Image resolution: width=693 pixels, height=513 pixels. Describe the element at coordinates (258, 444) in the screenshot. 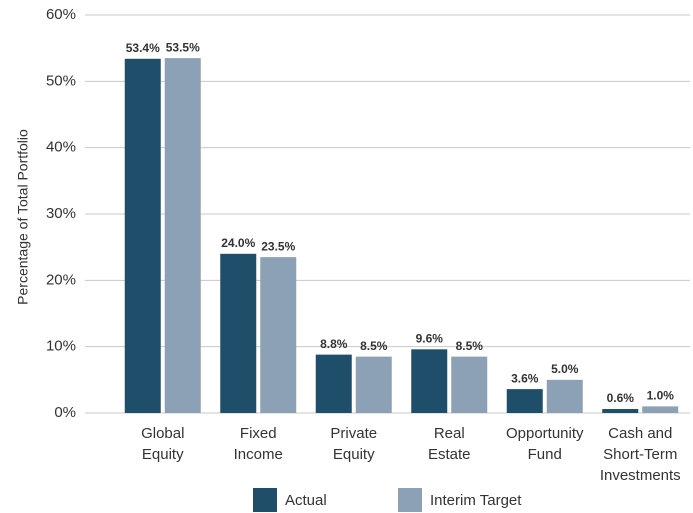

I see `x-tick-label: Fixed Income` at that location.